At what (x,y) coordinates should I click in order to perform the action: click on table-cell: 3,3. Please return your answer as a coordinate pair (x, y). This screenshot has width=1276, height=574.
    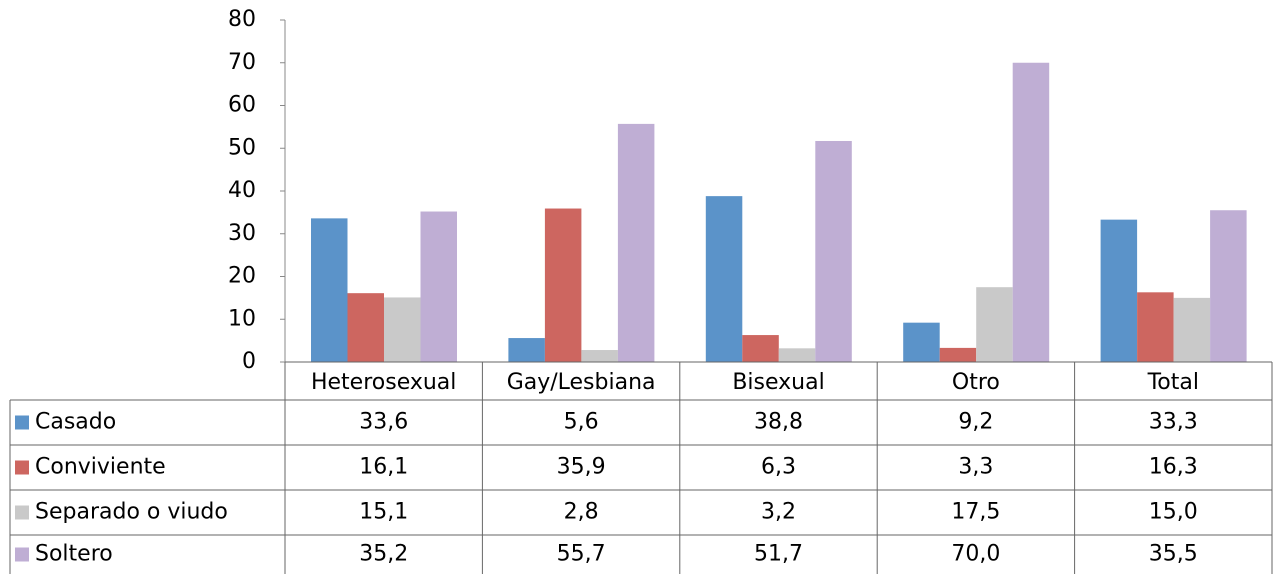
    Looking at the image, I should click on (975, 467).